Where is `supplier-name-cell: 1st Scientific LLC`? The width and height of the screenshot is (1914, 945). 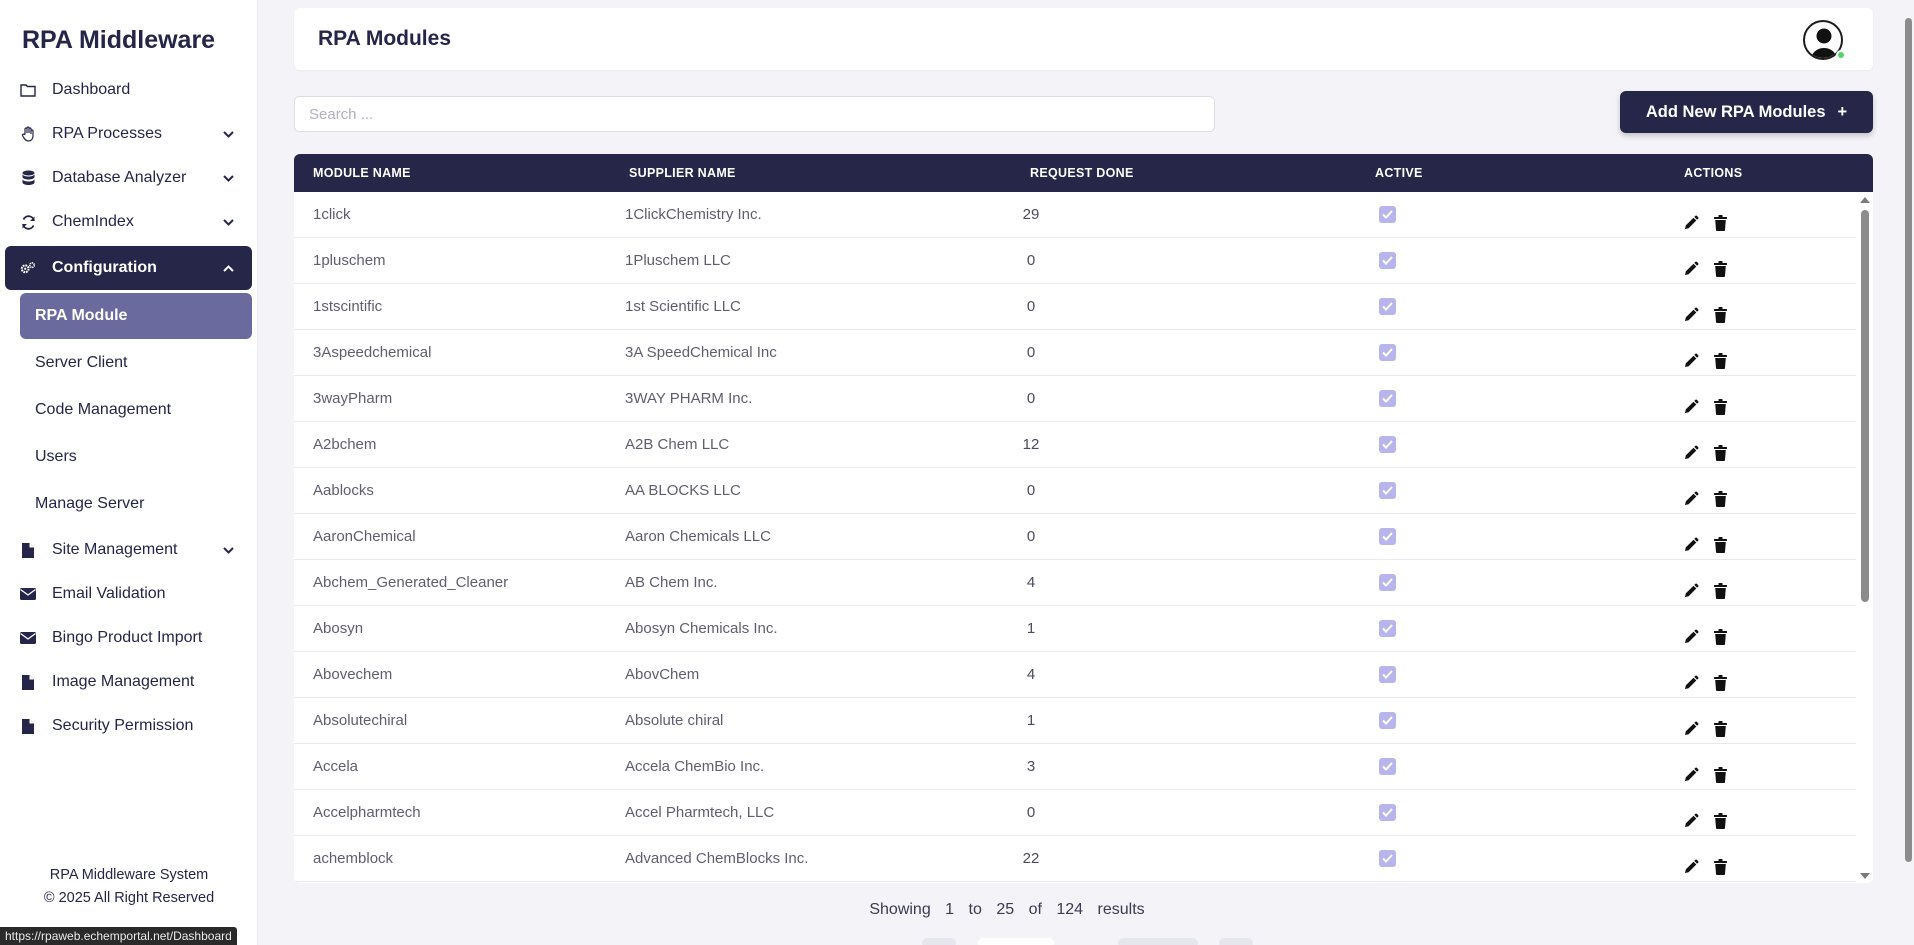
supplier-name-cell: 1st Scientific LLC is located at coordinates (683, 306).